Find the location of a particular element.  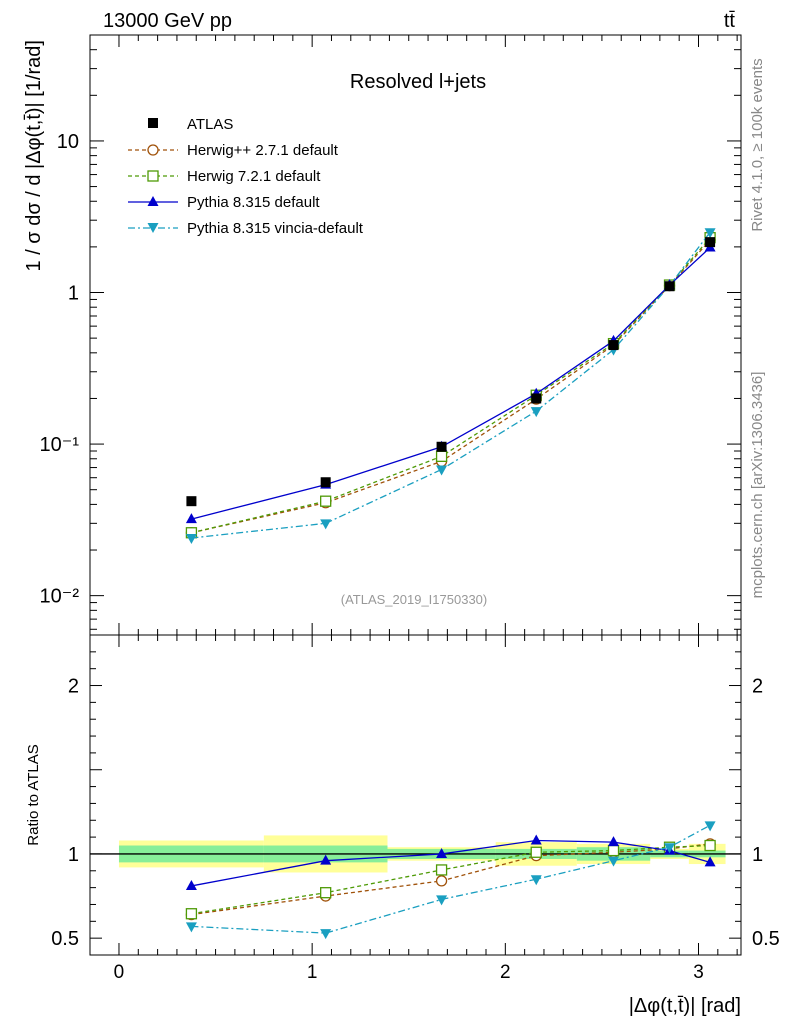

y-tick-label: 10 is located at coordinates (68, 142).